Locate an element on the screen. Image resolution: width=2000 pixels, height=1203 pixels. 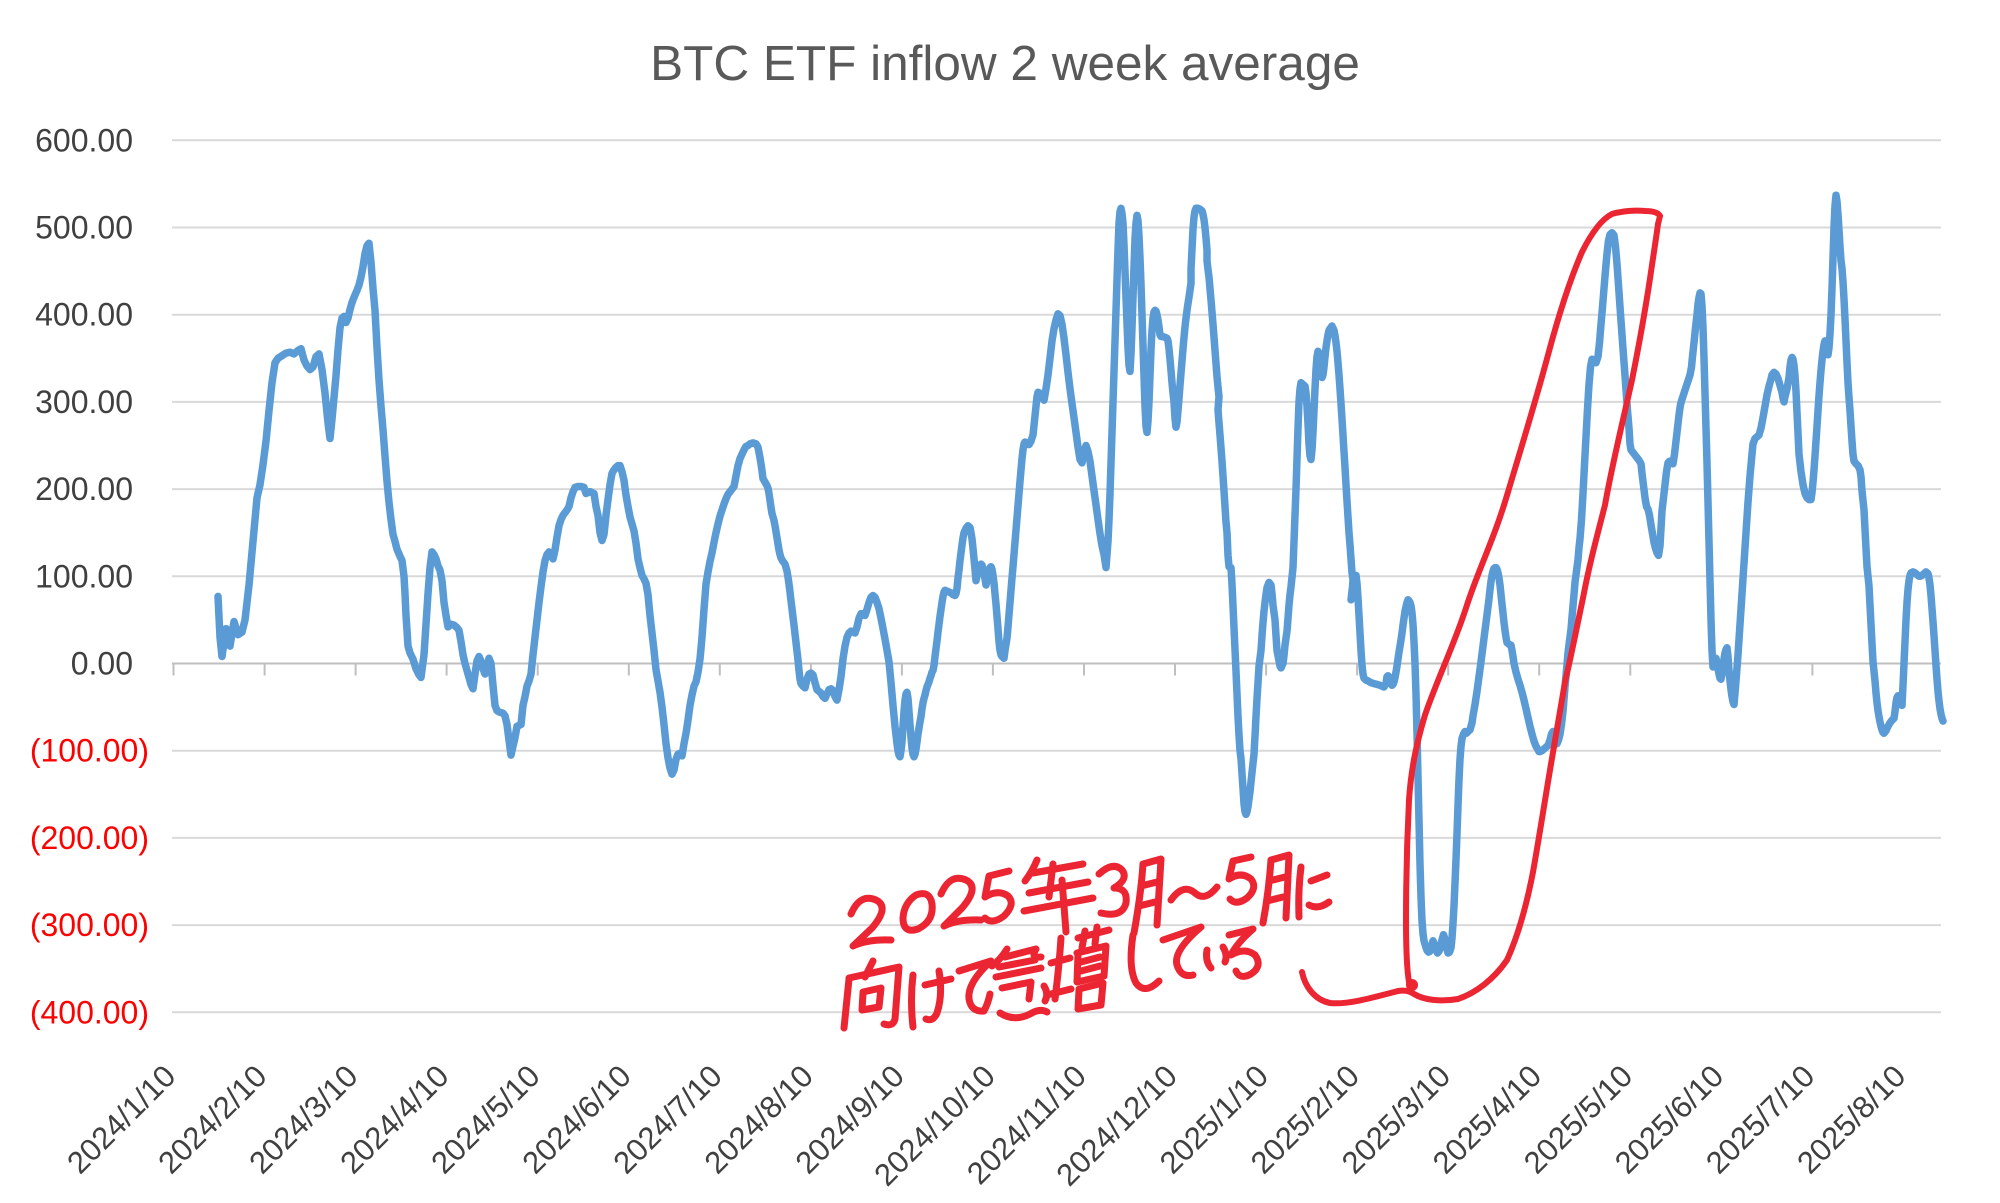
svg-text: 200.00 is located at coordinates (84, 489).